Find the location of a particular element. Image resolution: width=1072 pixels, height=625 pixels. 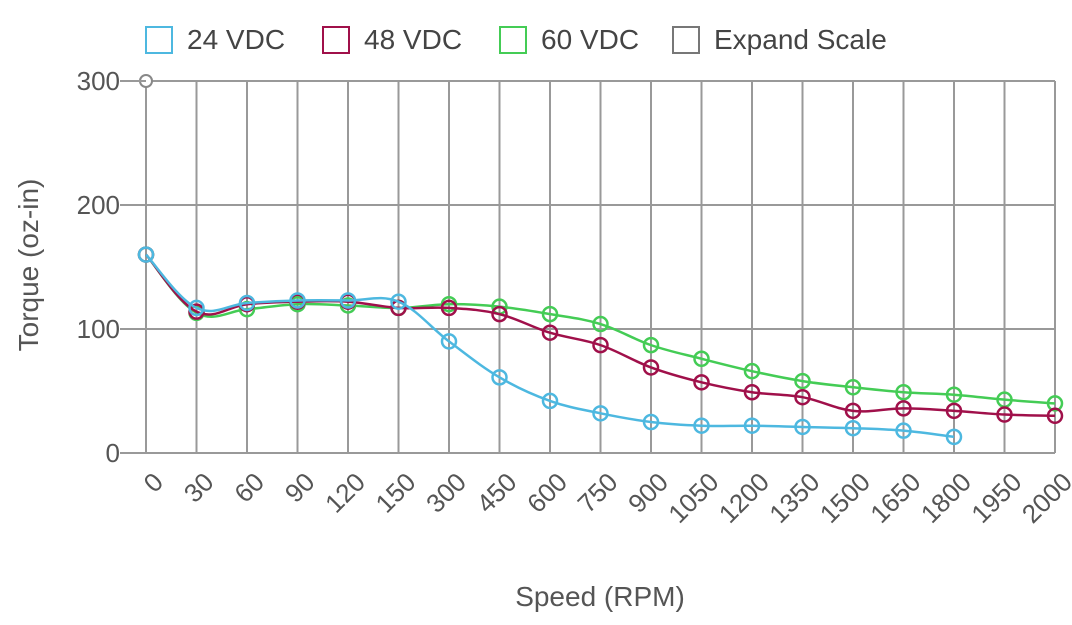

legend-item-expand-scale: Expand Scale is located at coordinates (779, 40).